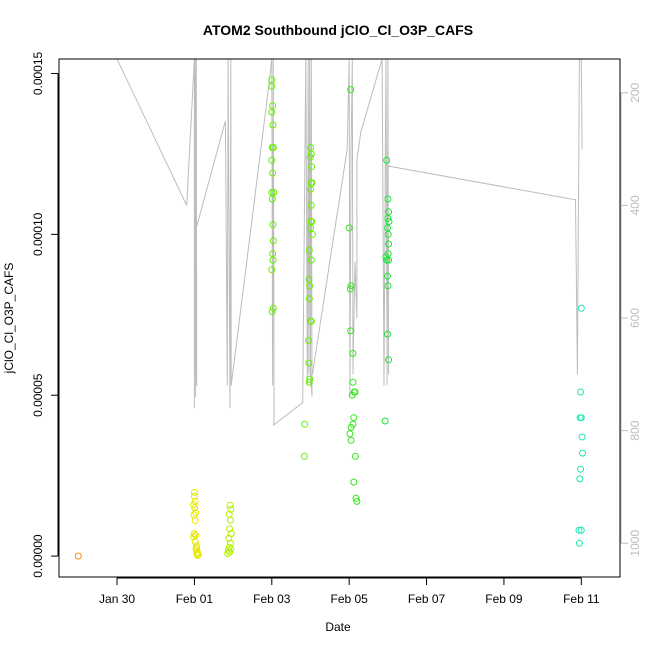 The width and height of the screenshot is (650, 650). What do you see at coordinates (635, 205) in the screenshot?
I see `right-tick-label: 400` at bounding box center [635, 205].